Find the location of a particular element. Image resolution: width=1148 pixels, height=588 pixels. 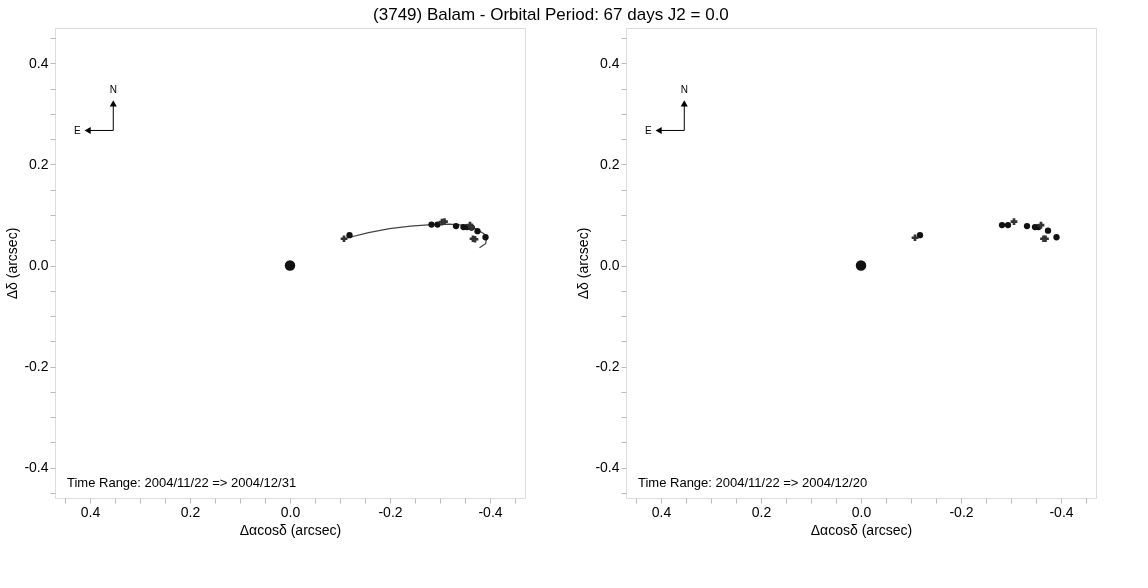

annotation: Time Range: 2004/11/22 => 2004/12/20 is located at coordinates (753, 482).